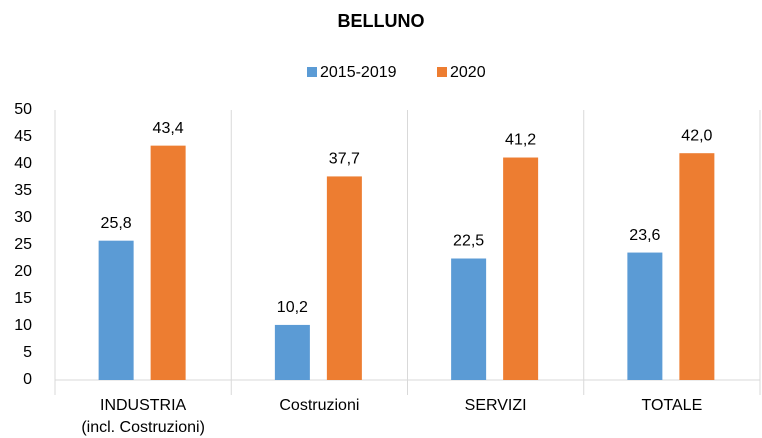 Image resolution: width=762 pixels, height=438 pixels. I want to click on data-label: 41,2, so click(520, 140).